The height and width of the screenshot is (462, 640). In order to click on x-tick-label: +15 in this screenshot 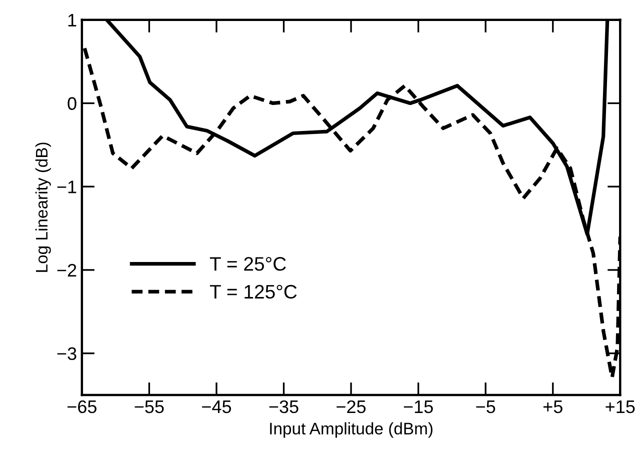, I will do `click(620, 407)`.